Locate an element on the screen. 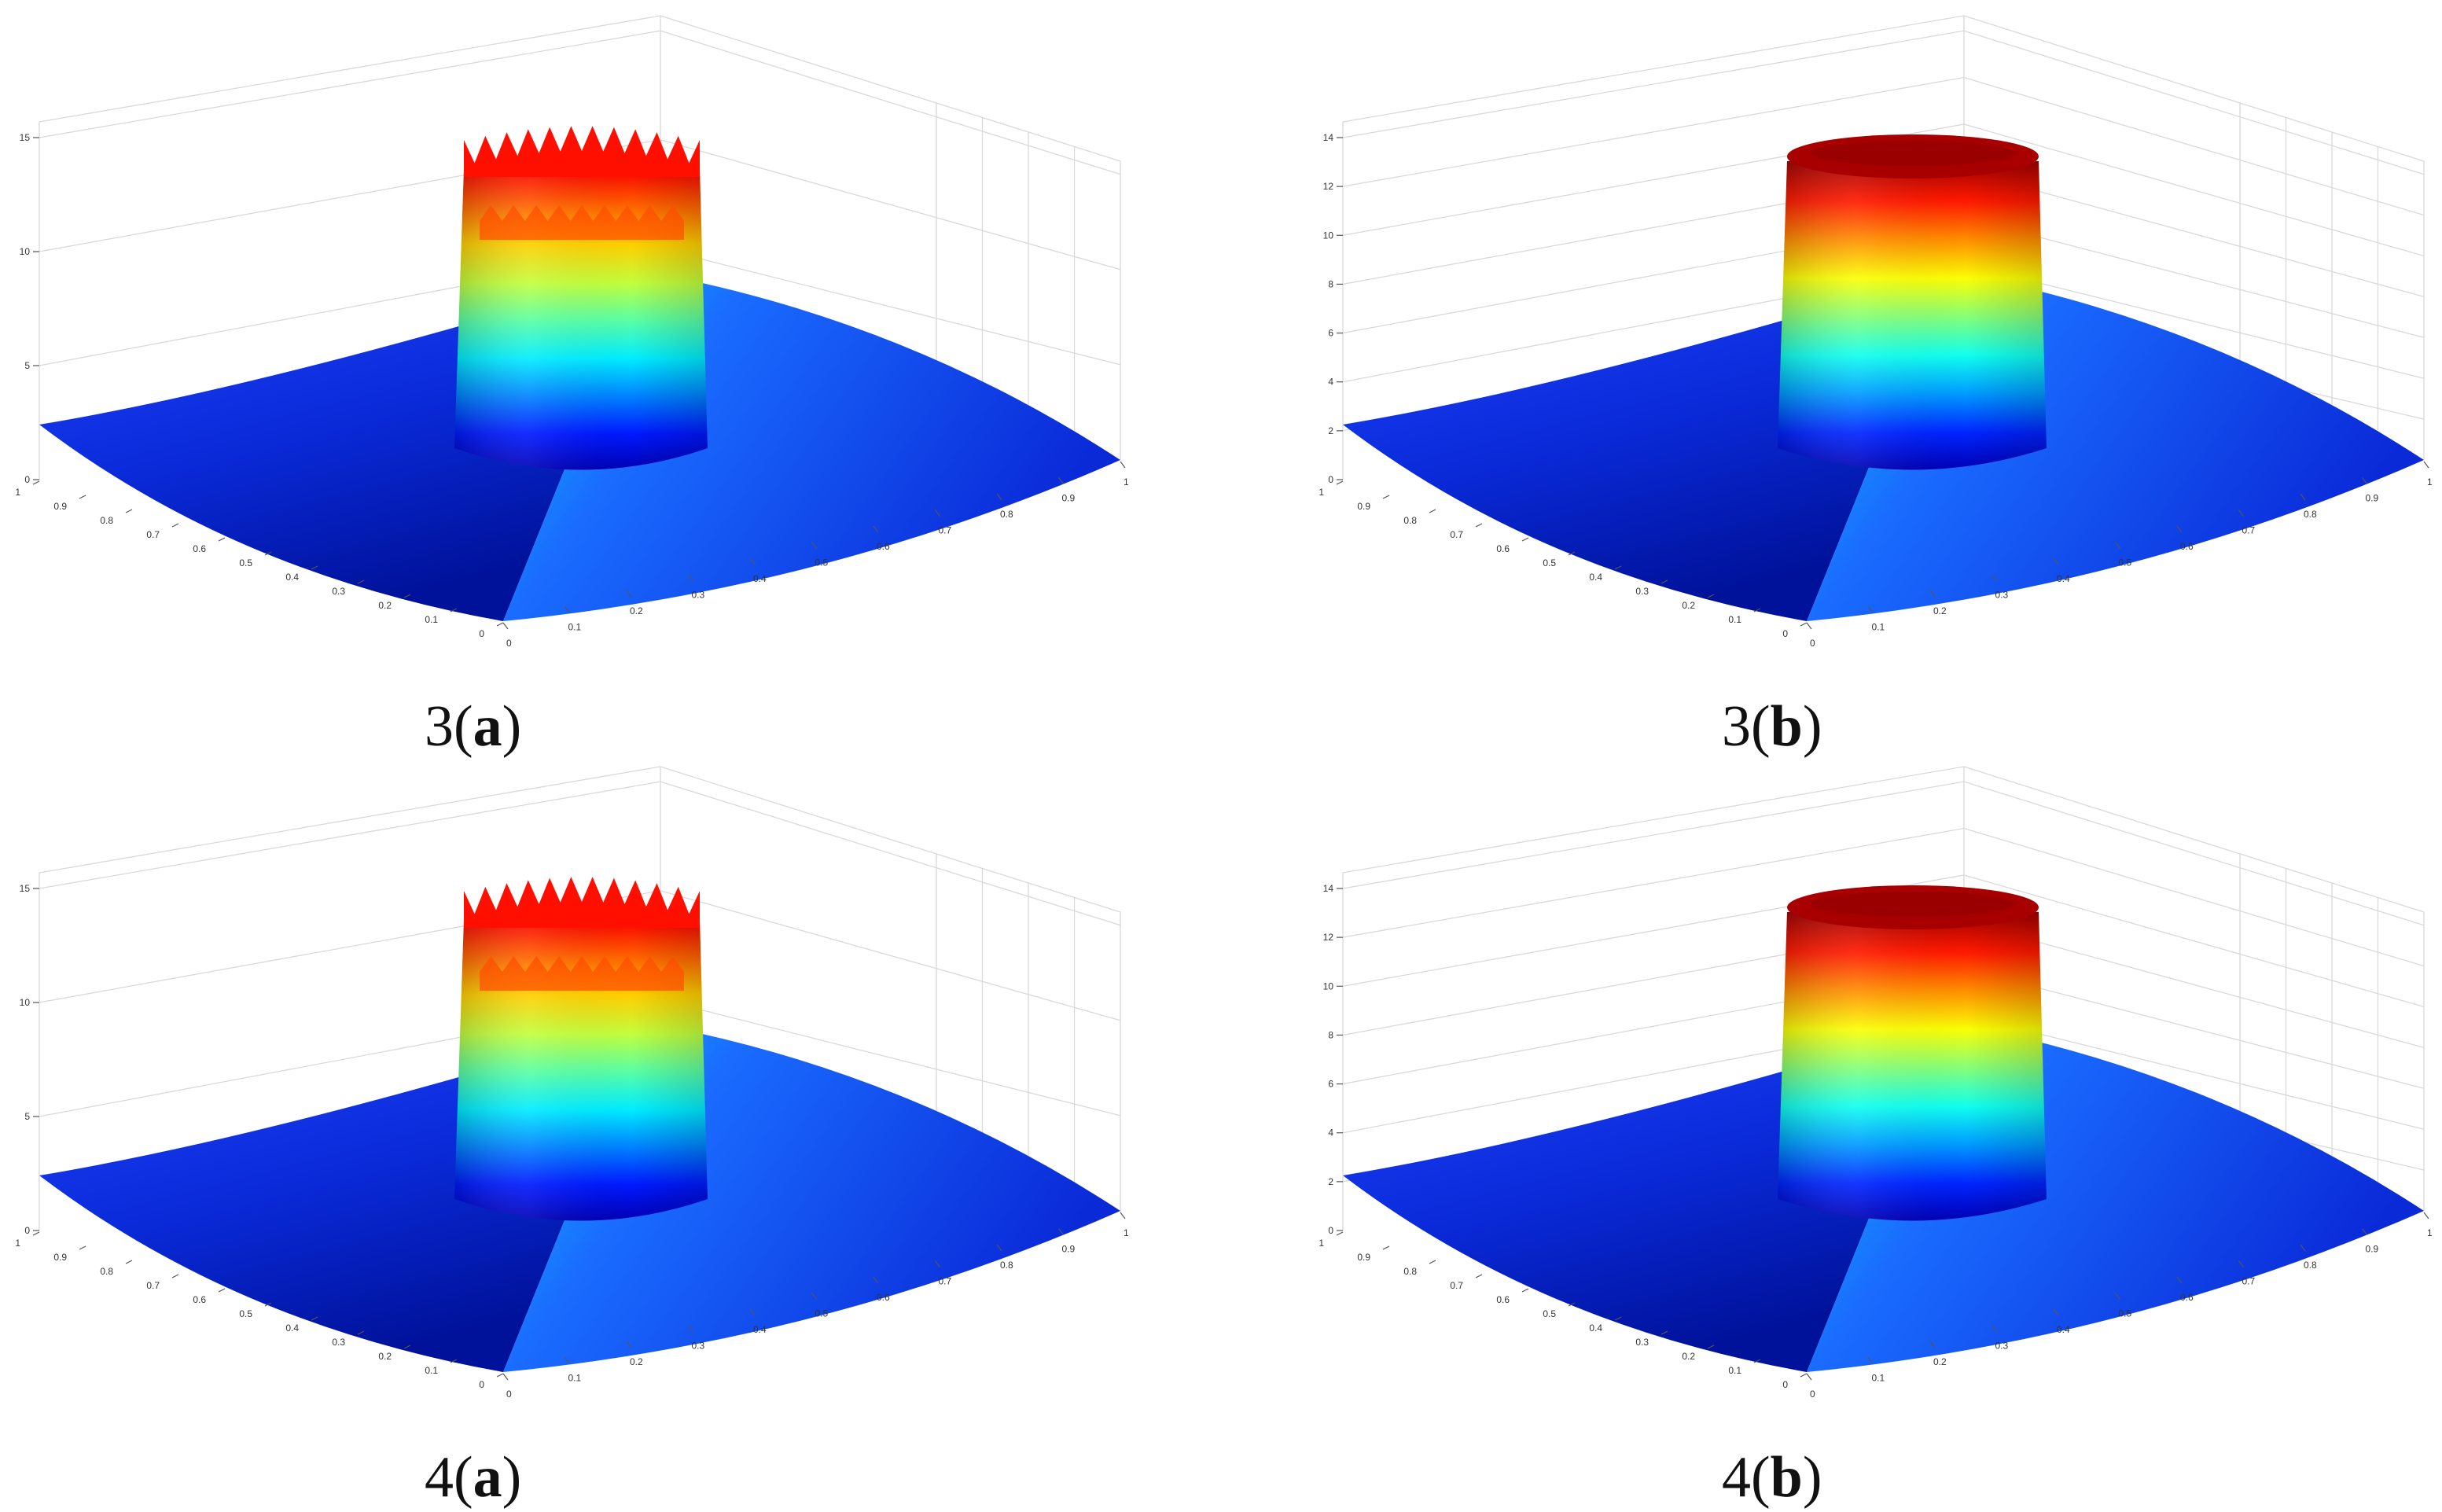 Image resolution: width=2442 pixels, height=1512 pixels. x-tick-label: 0.2 is located at coordinates (1940, 1361).